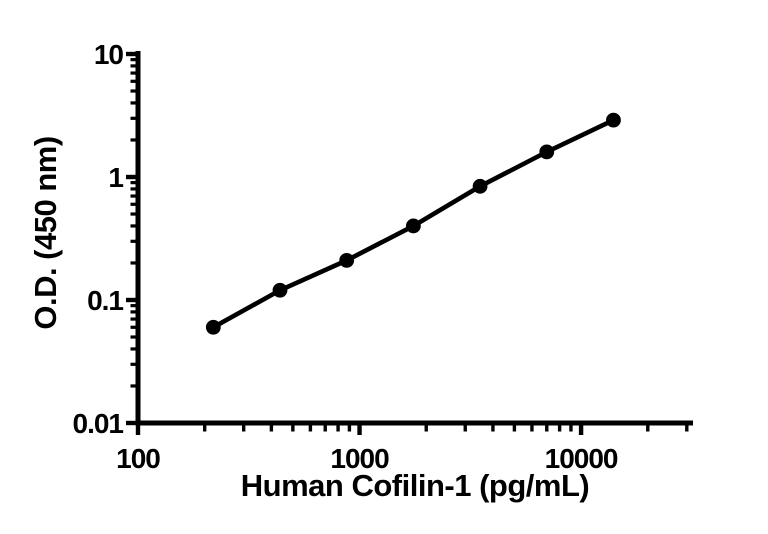 This screenshot has width=768, height=534. What do you see at coordinates (98, 423) in the screenshot?
I see `y-axis-tick-label: 0.01` at bounding box center [98, 423].